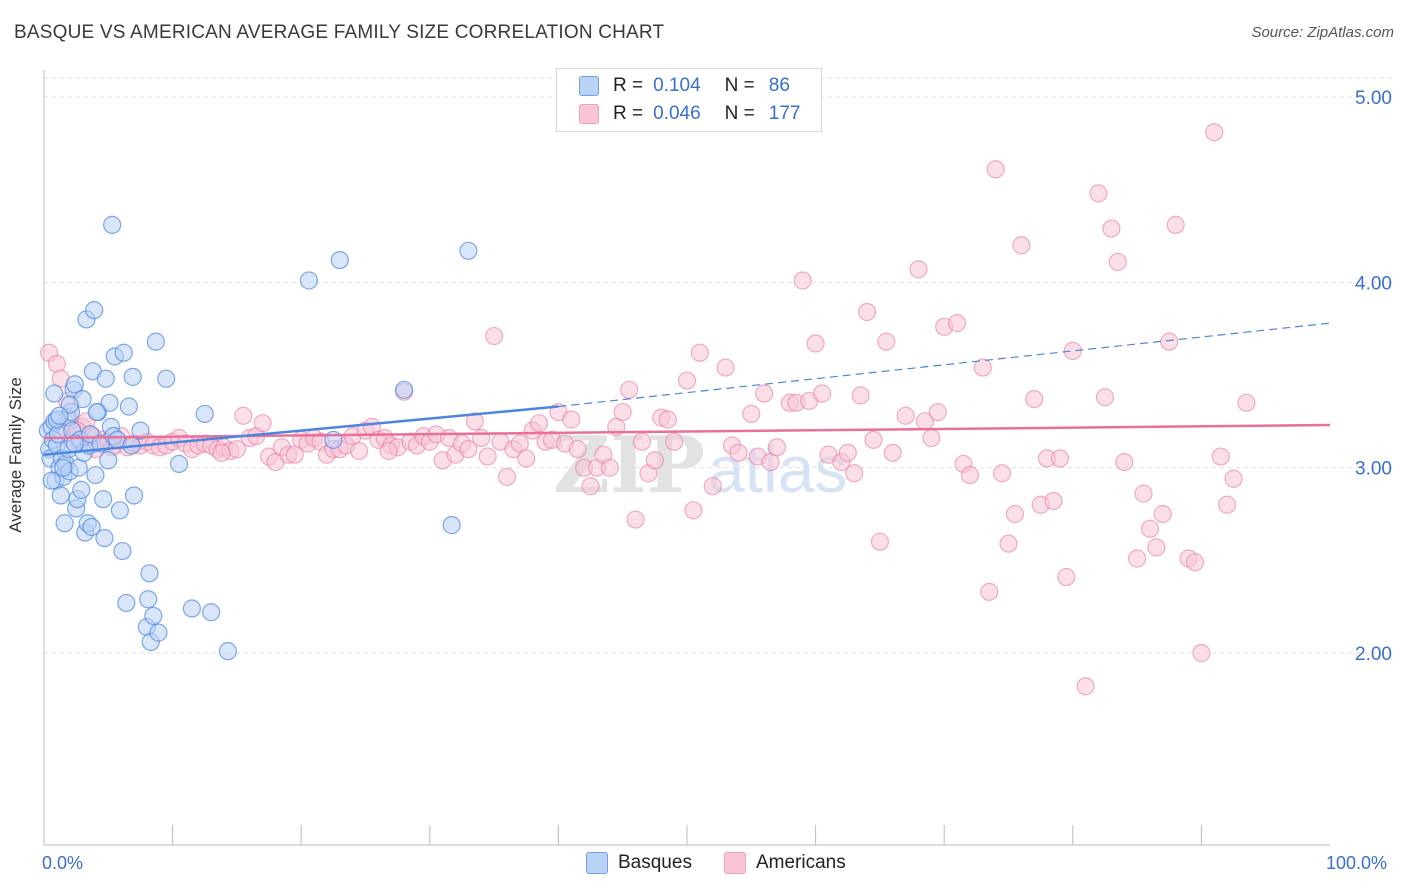 Image resolution: width=1406 pixels, height=892 pixels. What do you see at coordinates (800, 862) in the screenshot?
I see `legend-label-americans: Americans` at bounding box center [800, 862].